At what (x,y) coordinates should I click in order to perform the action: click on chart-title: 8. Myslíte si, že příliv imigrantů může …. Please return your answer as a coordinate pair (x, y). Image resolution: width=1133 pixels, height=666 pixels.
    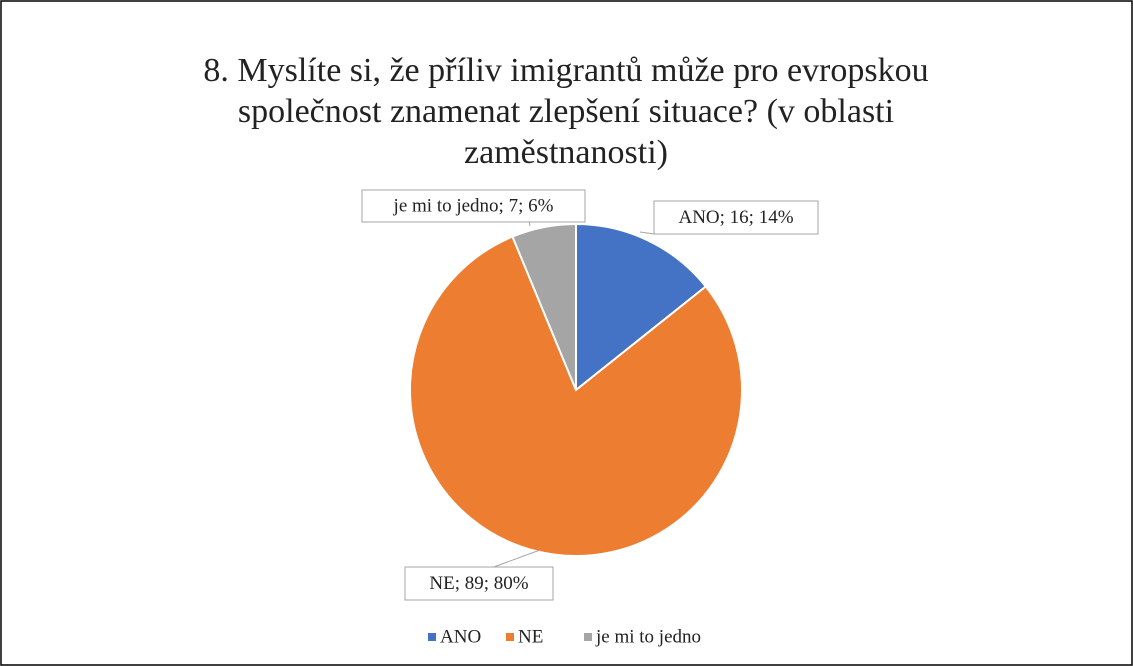
    Looking at the image, I should click on (566, 111).